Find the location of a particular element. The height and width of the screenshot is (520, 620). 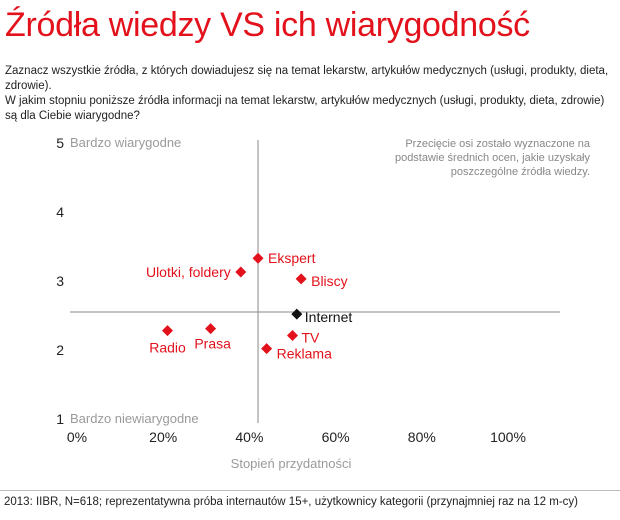

y-bottom-label: Bardzo niewiarygodne is located at coordinates (134, 418).